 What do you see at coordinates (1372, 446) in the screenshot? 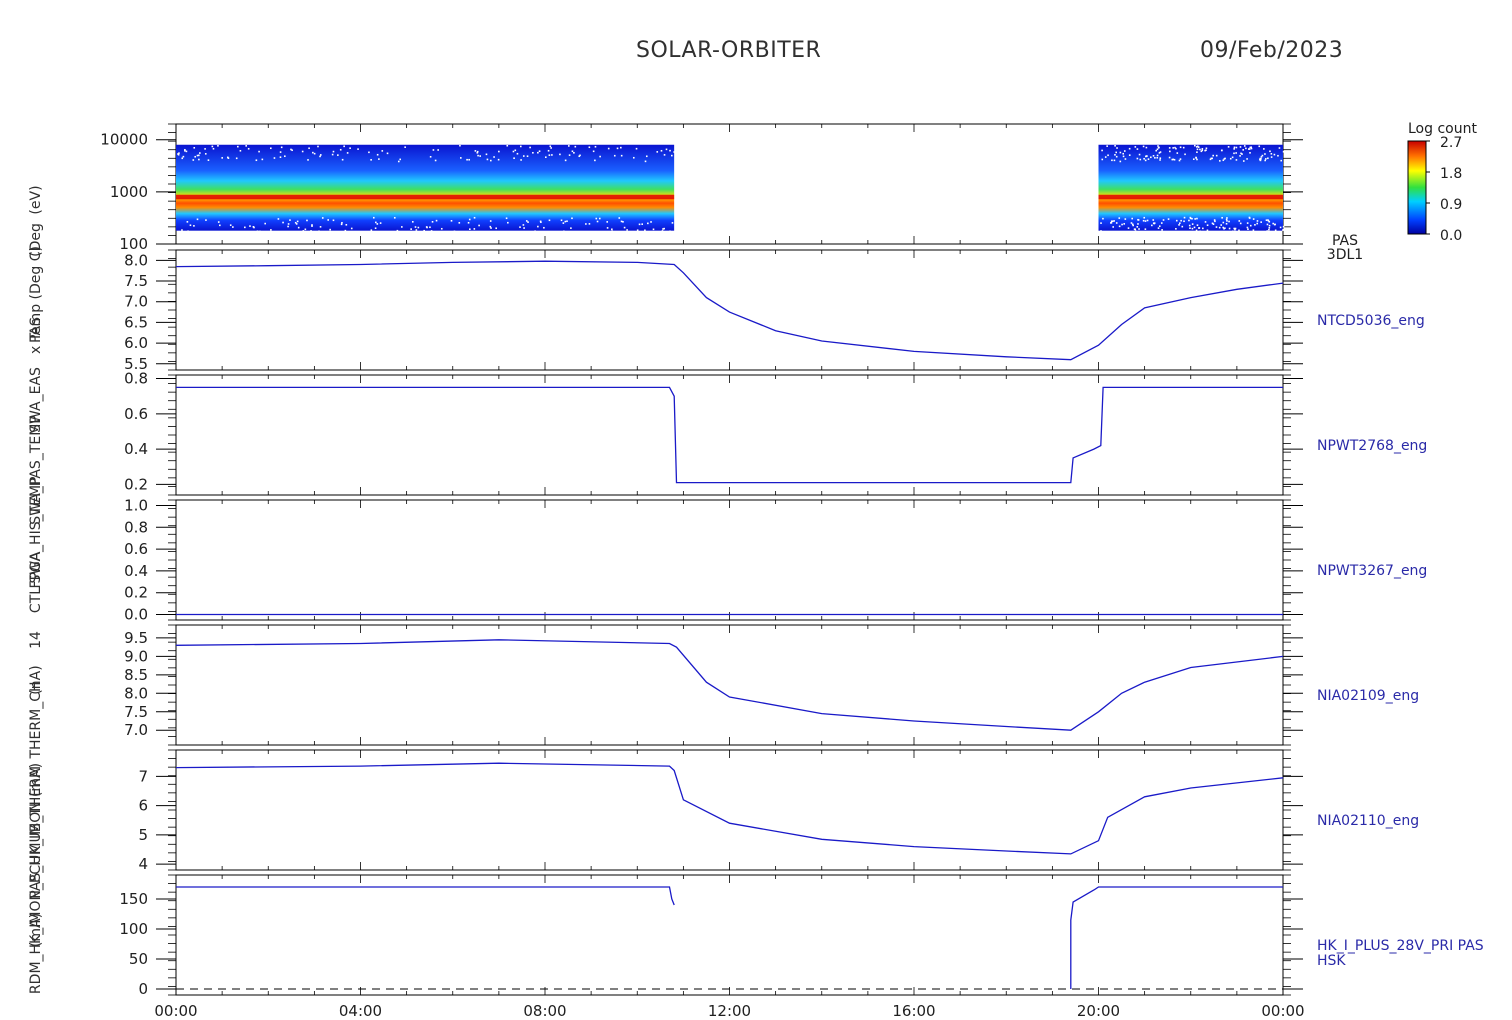
I see `series-label: NPWT2768_eng` at bounding box center [1372, 446].